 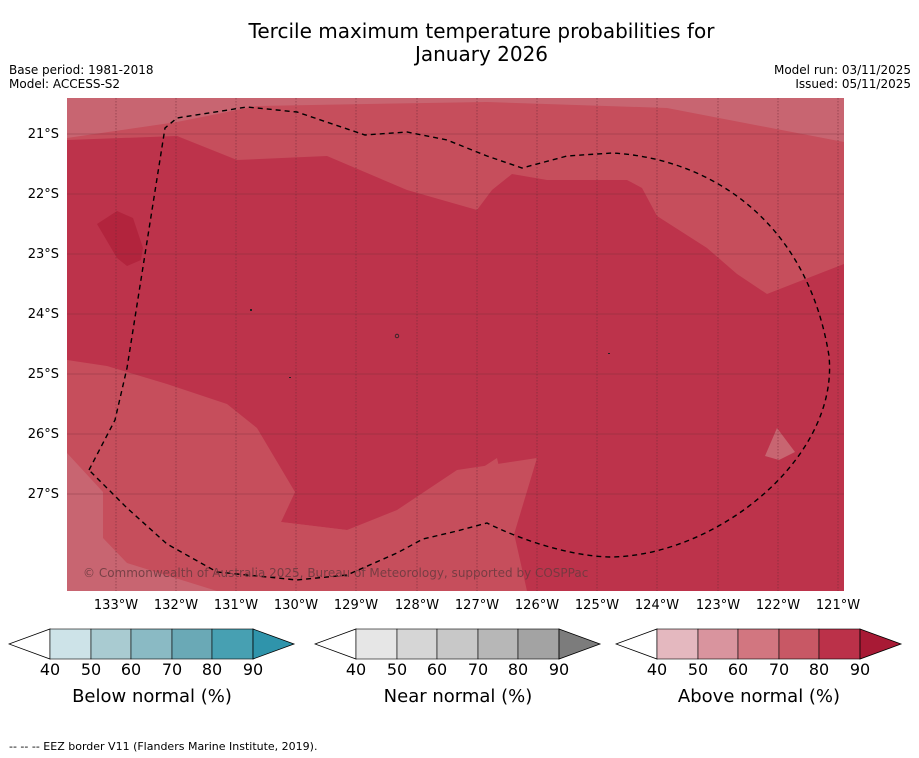 What do you see at coordinates (580, 644) in the screenshot?
I see `colorbar-near-max-arrow` at bounding box center [580, 644].